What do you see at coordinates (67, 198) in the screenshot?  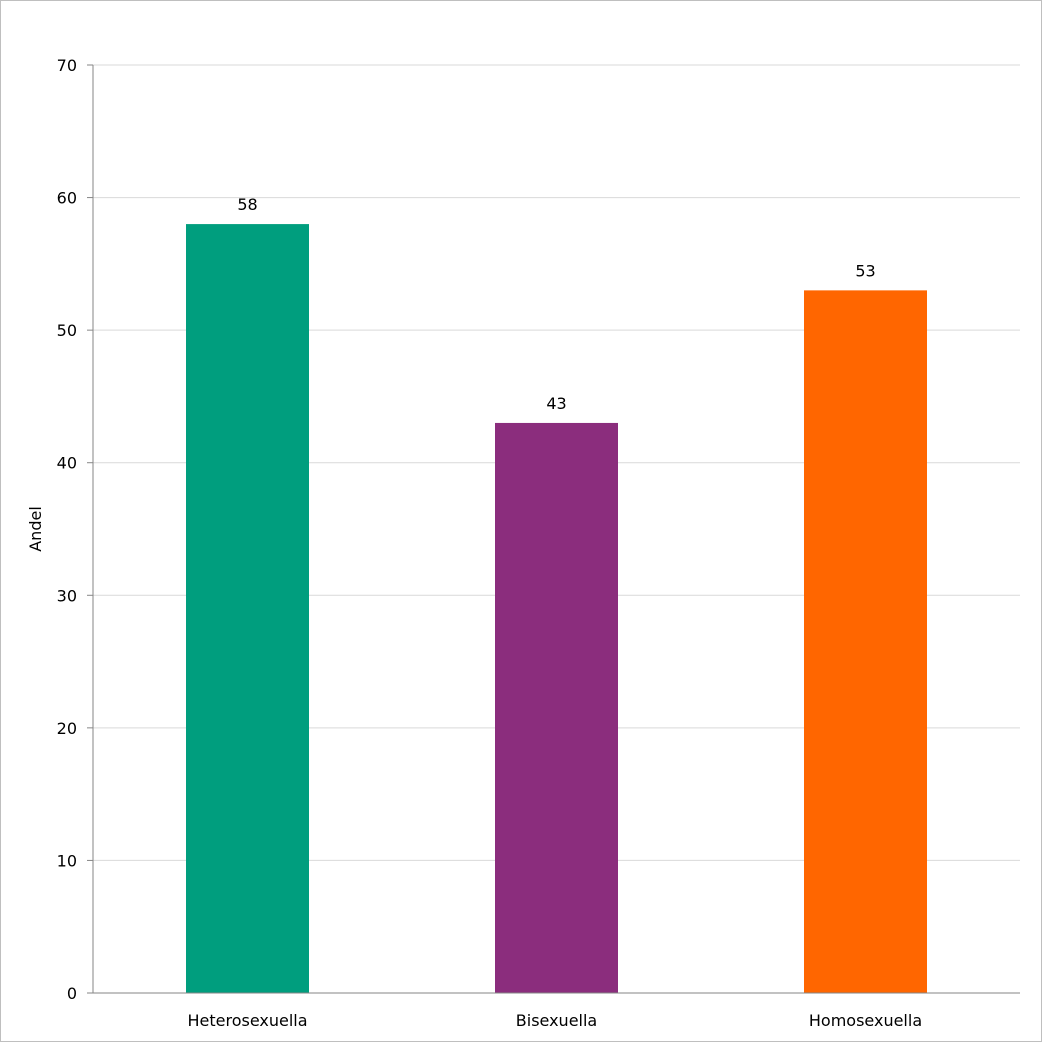 I see `y-tick-label-60: 60` at bounding box center [67, 198].